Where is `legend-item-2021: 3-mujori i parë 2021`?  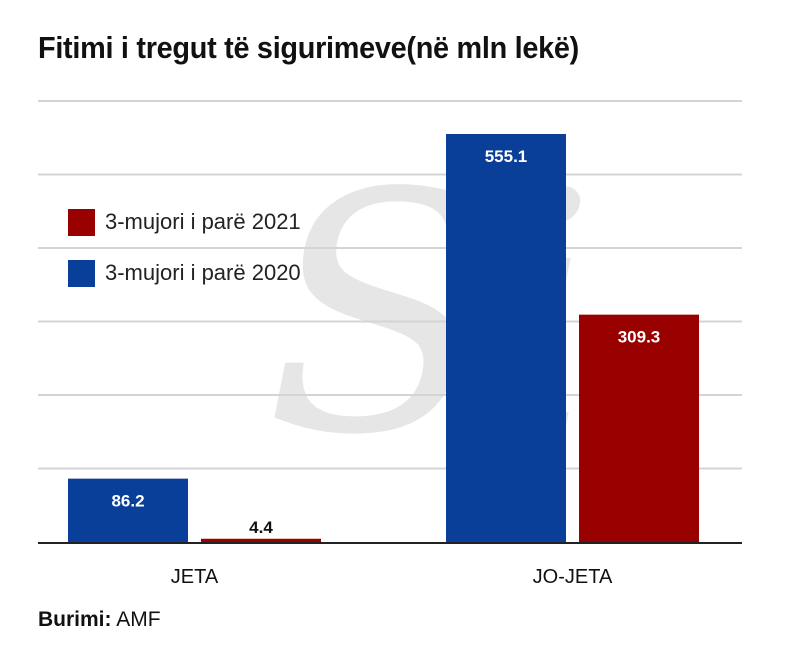 legend-item-2021: 3-mujori i parë 2021 is located at coordinates (184, 222).